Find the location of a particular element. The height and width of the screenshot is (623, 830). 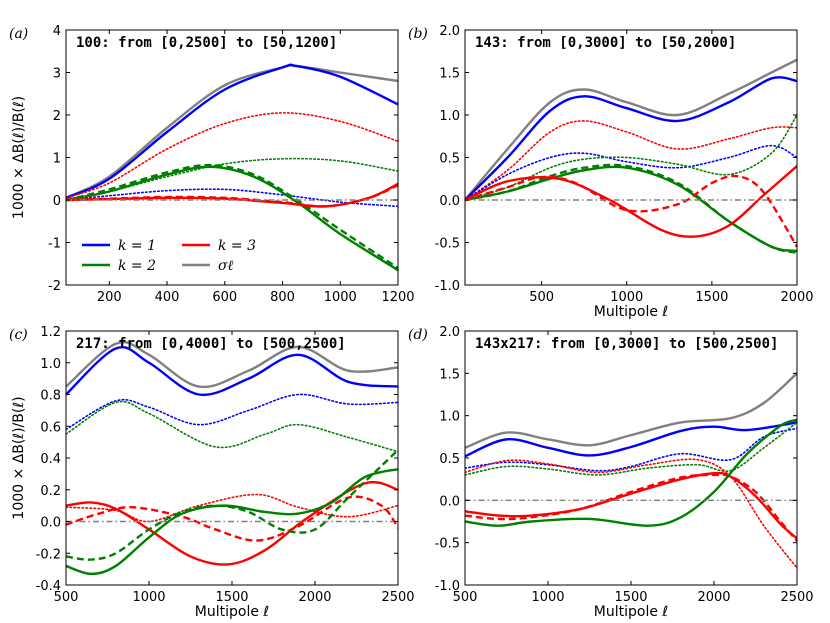

chart-2-title: 217: from [0,4000] to [500,2500] is located at coordinates (211, 344).